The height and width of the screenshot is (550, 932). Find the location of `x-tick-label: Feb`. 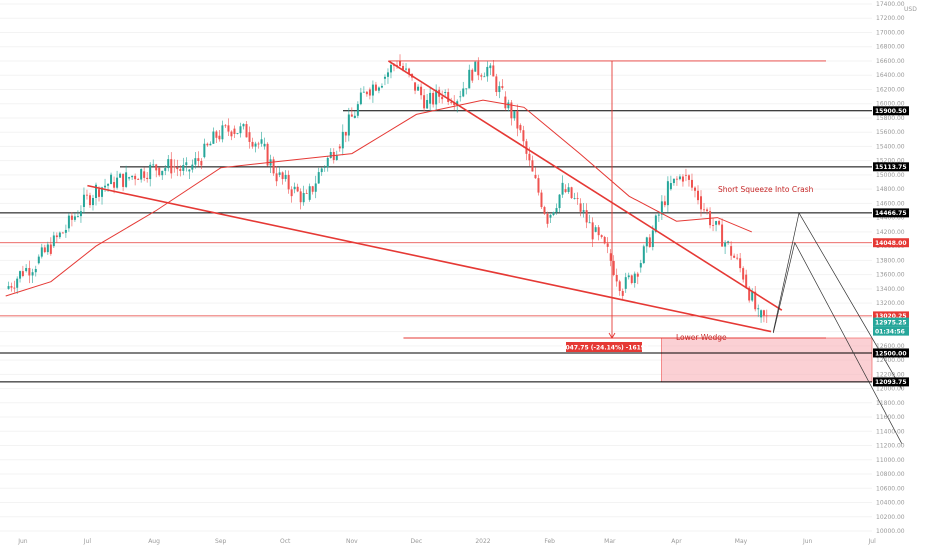

x-tick-label: Feb is located at coordinates (549, 541).